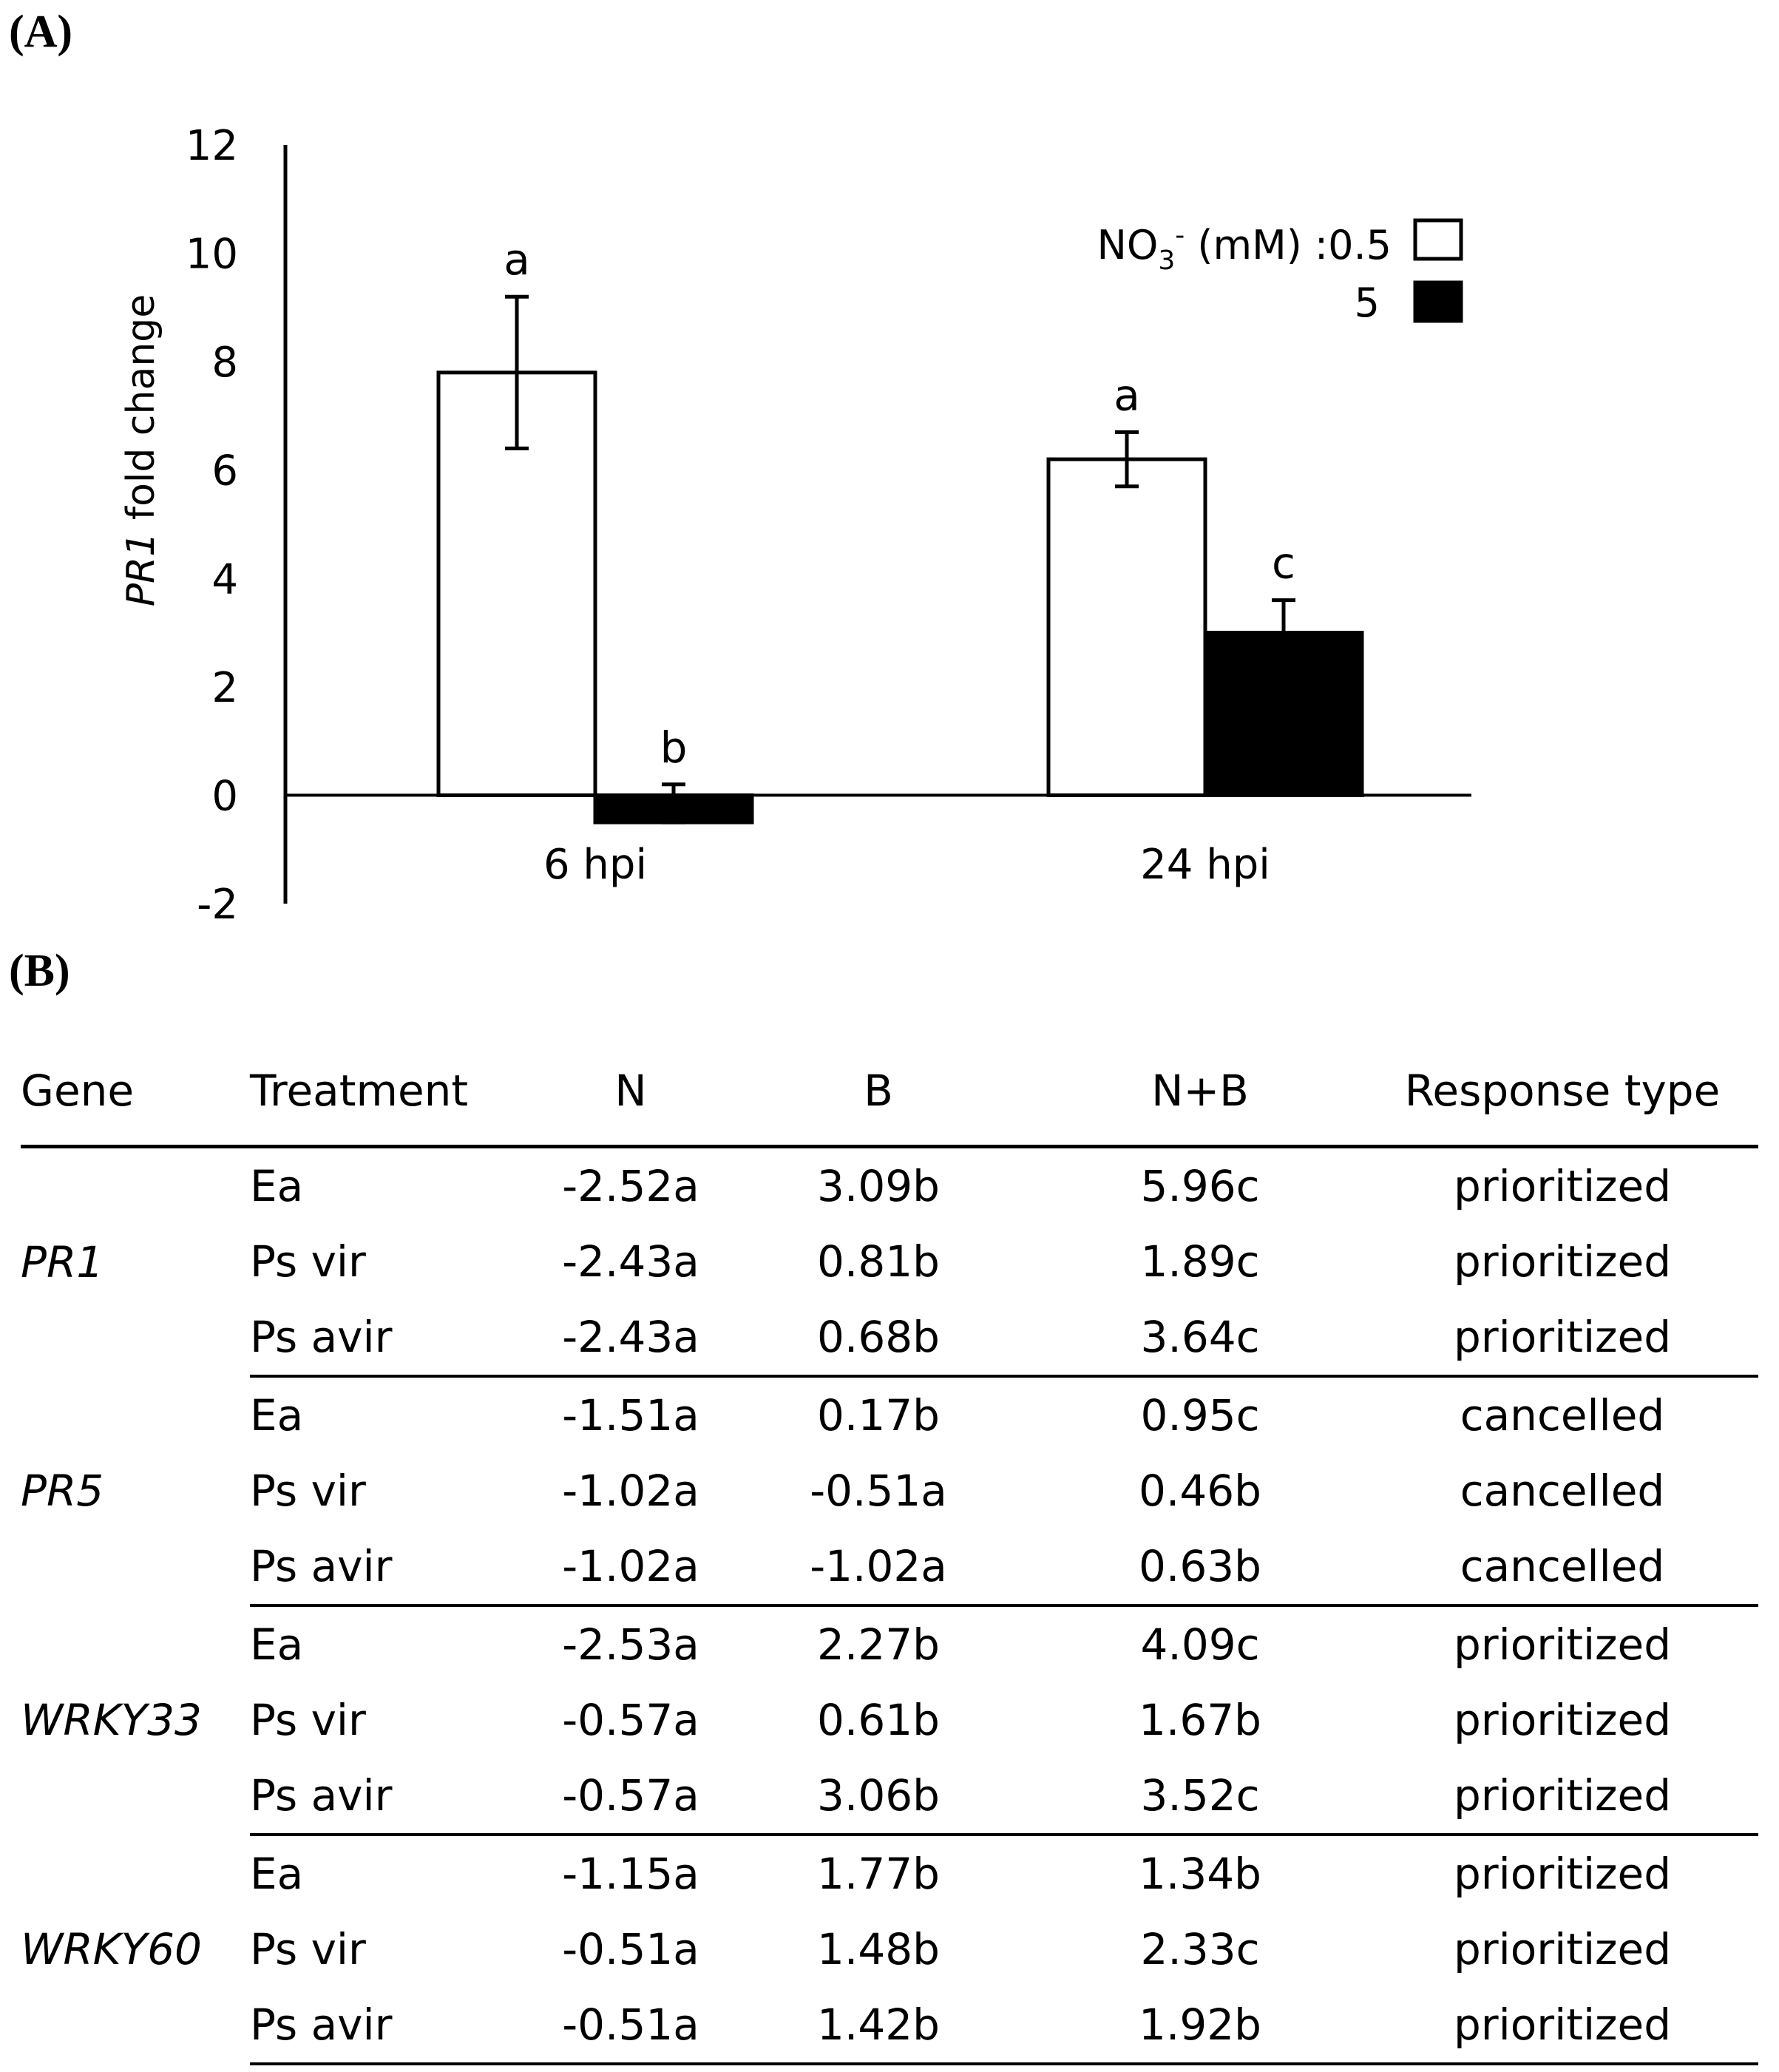 Image resolution: width=1779 pixels, height=2072 pixels. I want to click on header-b: B, so click(878, 1099).